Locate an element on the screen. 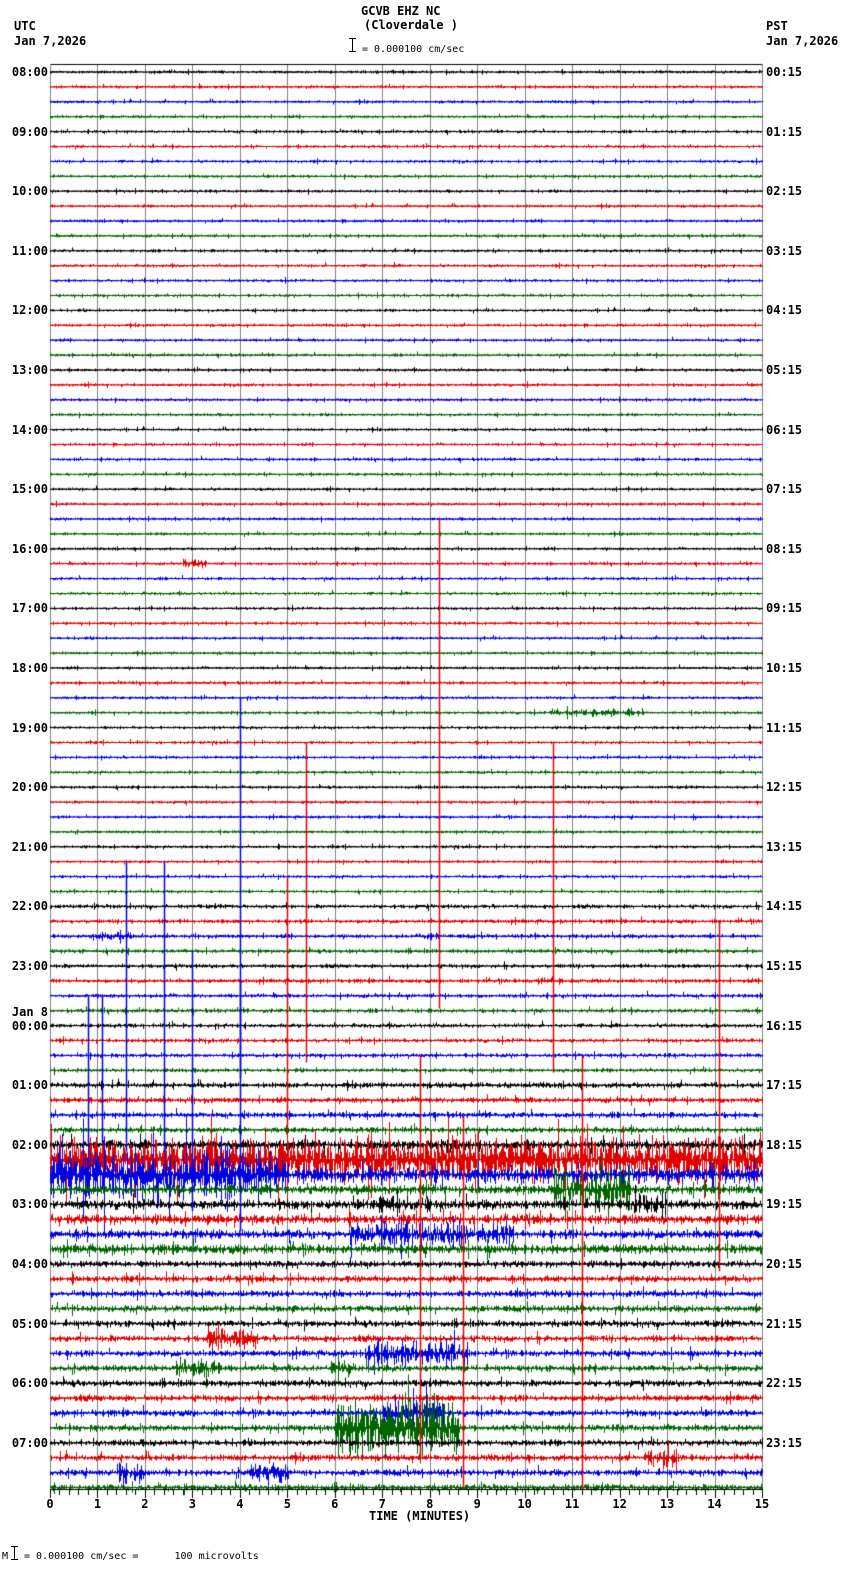  footer-scale-bar-icon is located at coordinates (14, 1553).